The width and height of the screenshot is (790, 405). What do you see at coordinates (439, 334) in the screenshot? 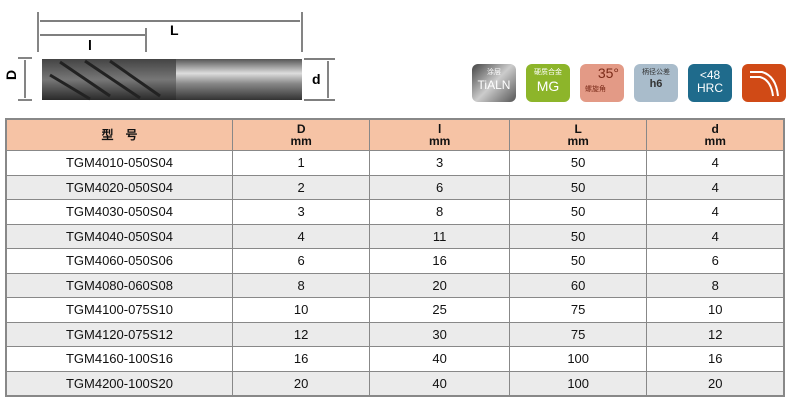
I see `table-cell: 30` at bounding box center [439, 334].